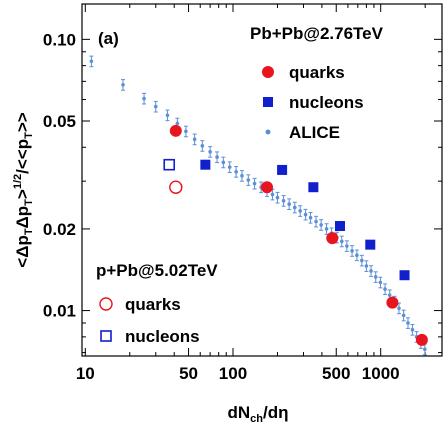 The width and height of the screenshot is (448, 430). What do you see at coordinates (317, 83) in the screenshot?
I see `legend-pbpb: Pb+Pb@2.76TeV quarks nucleons ALICE` at bounding box center [317, 83].